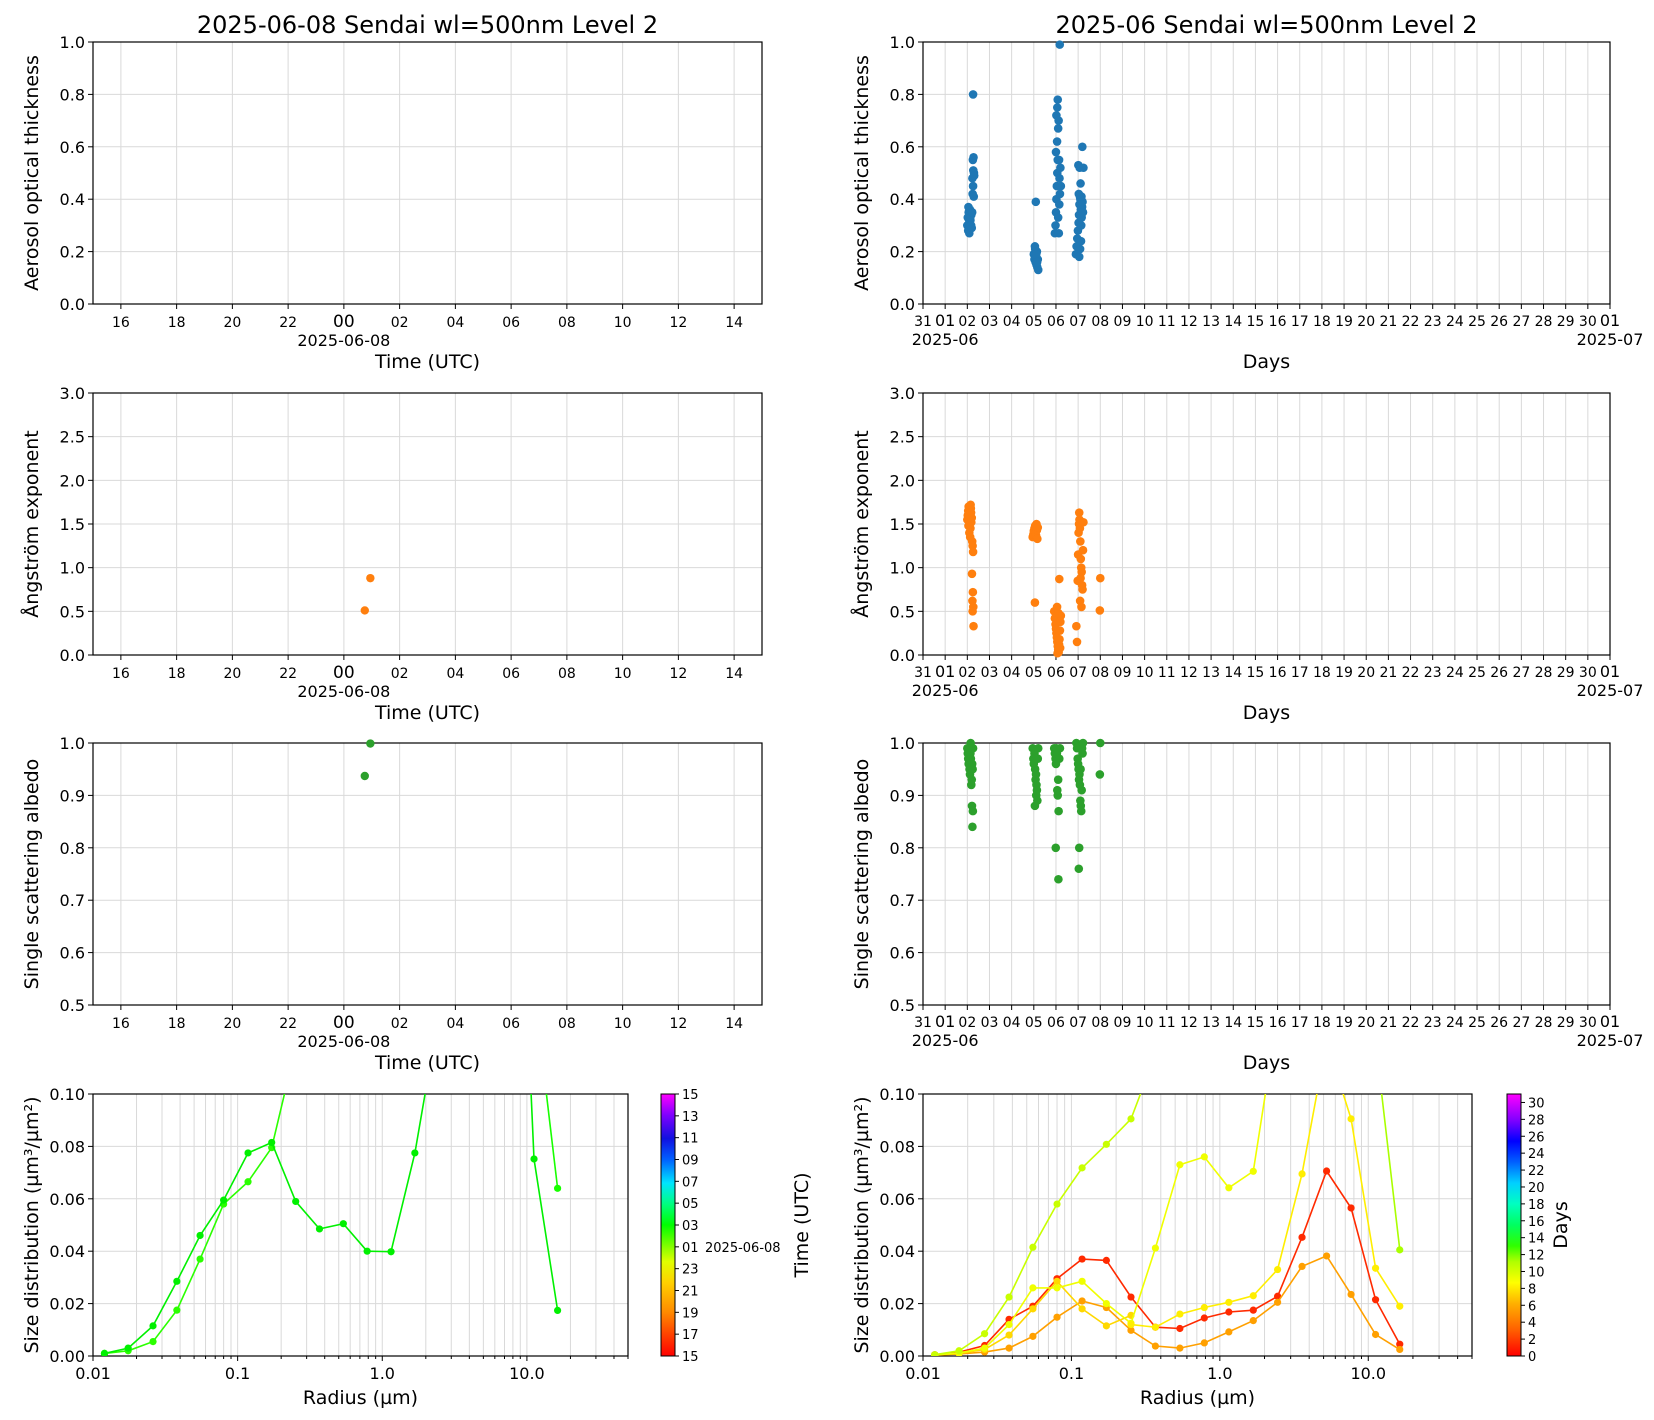  I want to click on y-tick-label: 0.8, so click(902, 94).